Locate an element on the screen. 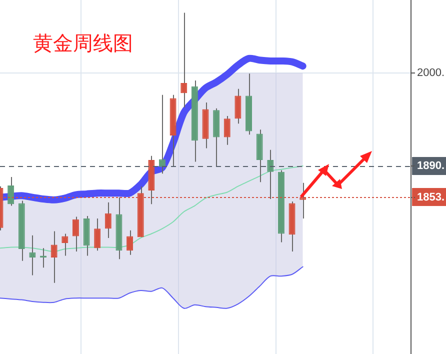 The height and width of the screenshot is (354, 446). y-tick-label: 2000. is located at coordinates (431, 72).